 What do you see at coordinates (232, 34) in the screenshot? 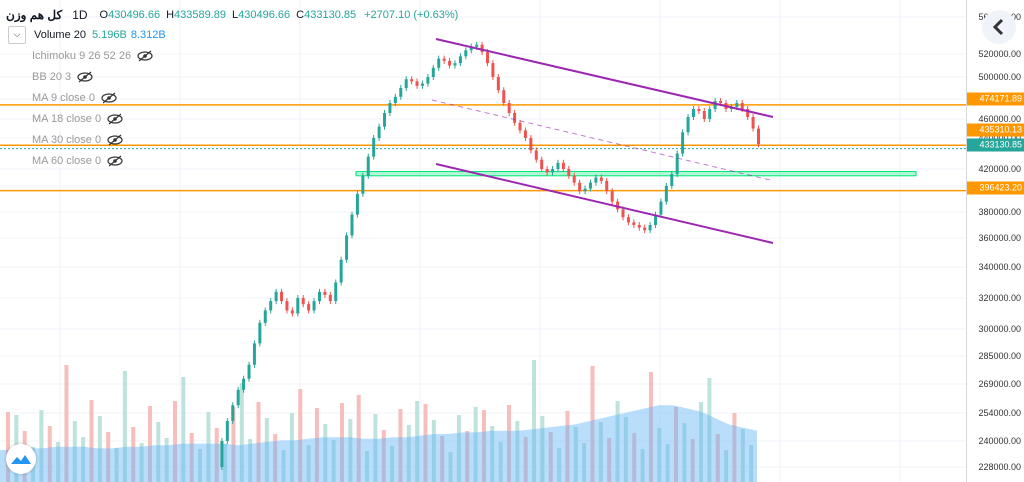
I see `volume-indicator-row: ⌵ Volume 20 5.196B 8.312B` at bounding box center [232, 34].